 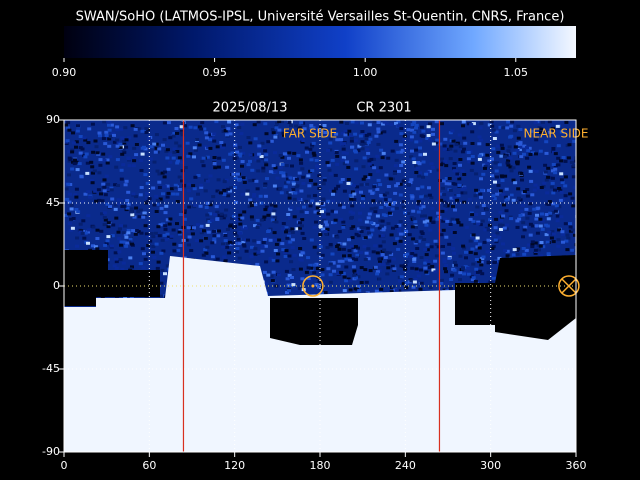 What do you see at coordinates (51, 368) in the screenshot?
I see `y-tick-label: -45` at bounding box center [51, 368].